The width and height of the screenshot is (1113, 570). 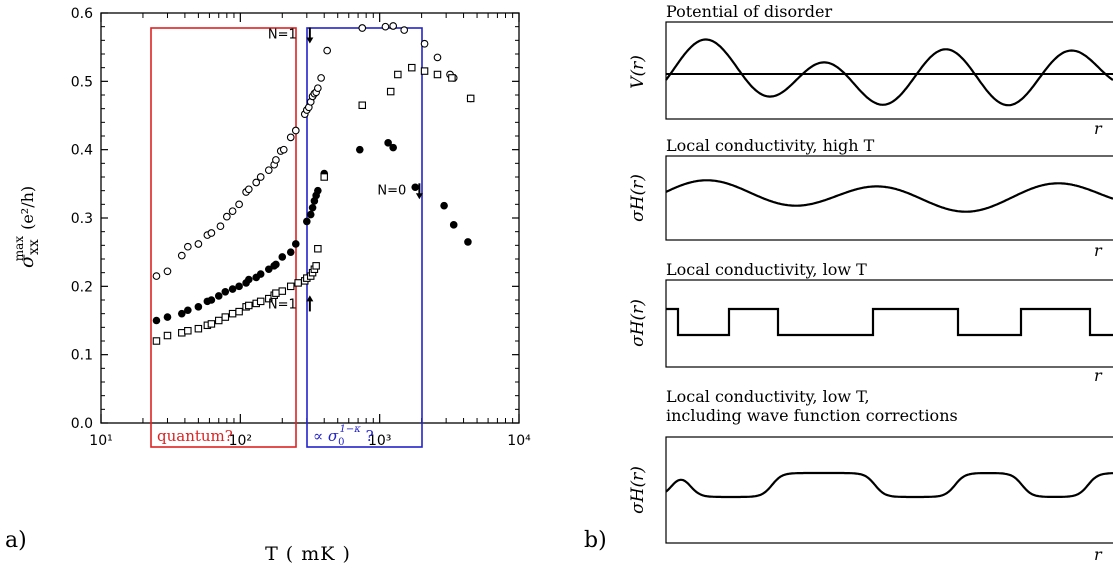 I want to click on potential-path, so click(x=889, y=72).